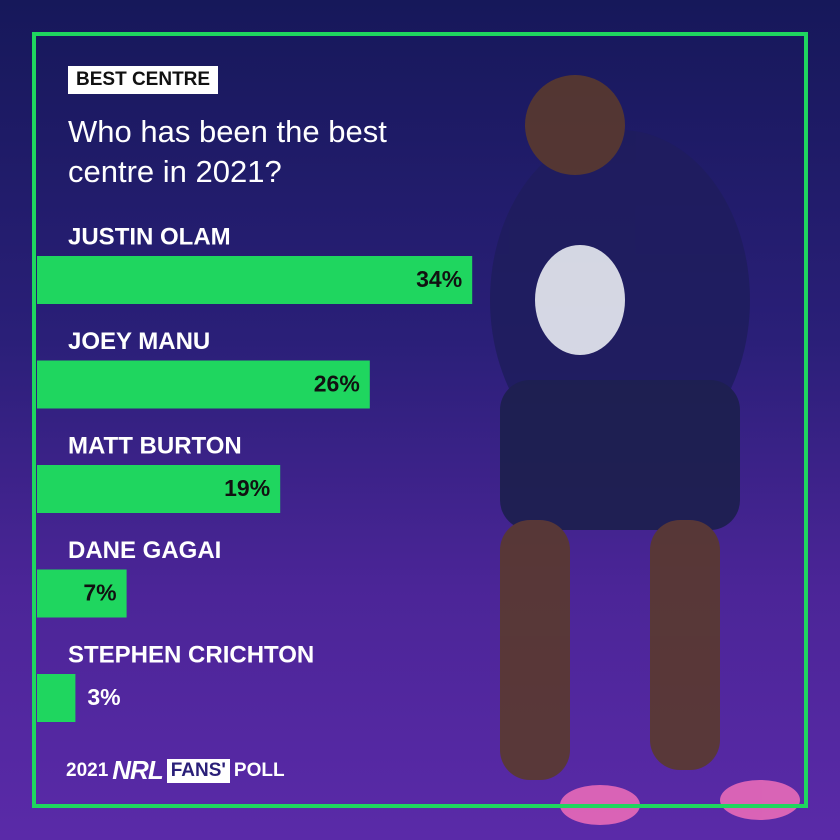 The height and width of the screenshot is (840, 840). I want to click on value-label: 19%, so click(247, 488).